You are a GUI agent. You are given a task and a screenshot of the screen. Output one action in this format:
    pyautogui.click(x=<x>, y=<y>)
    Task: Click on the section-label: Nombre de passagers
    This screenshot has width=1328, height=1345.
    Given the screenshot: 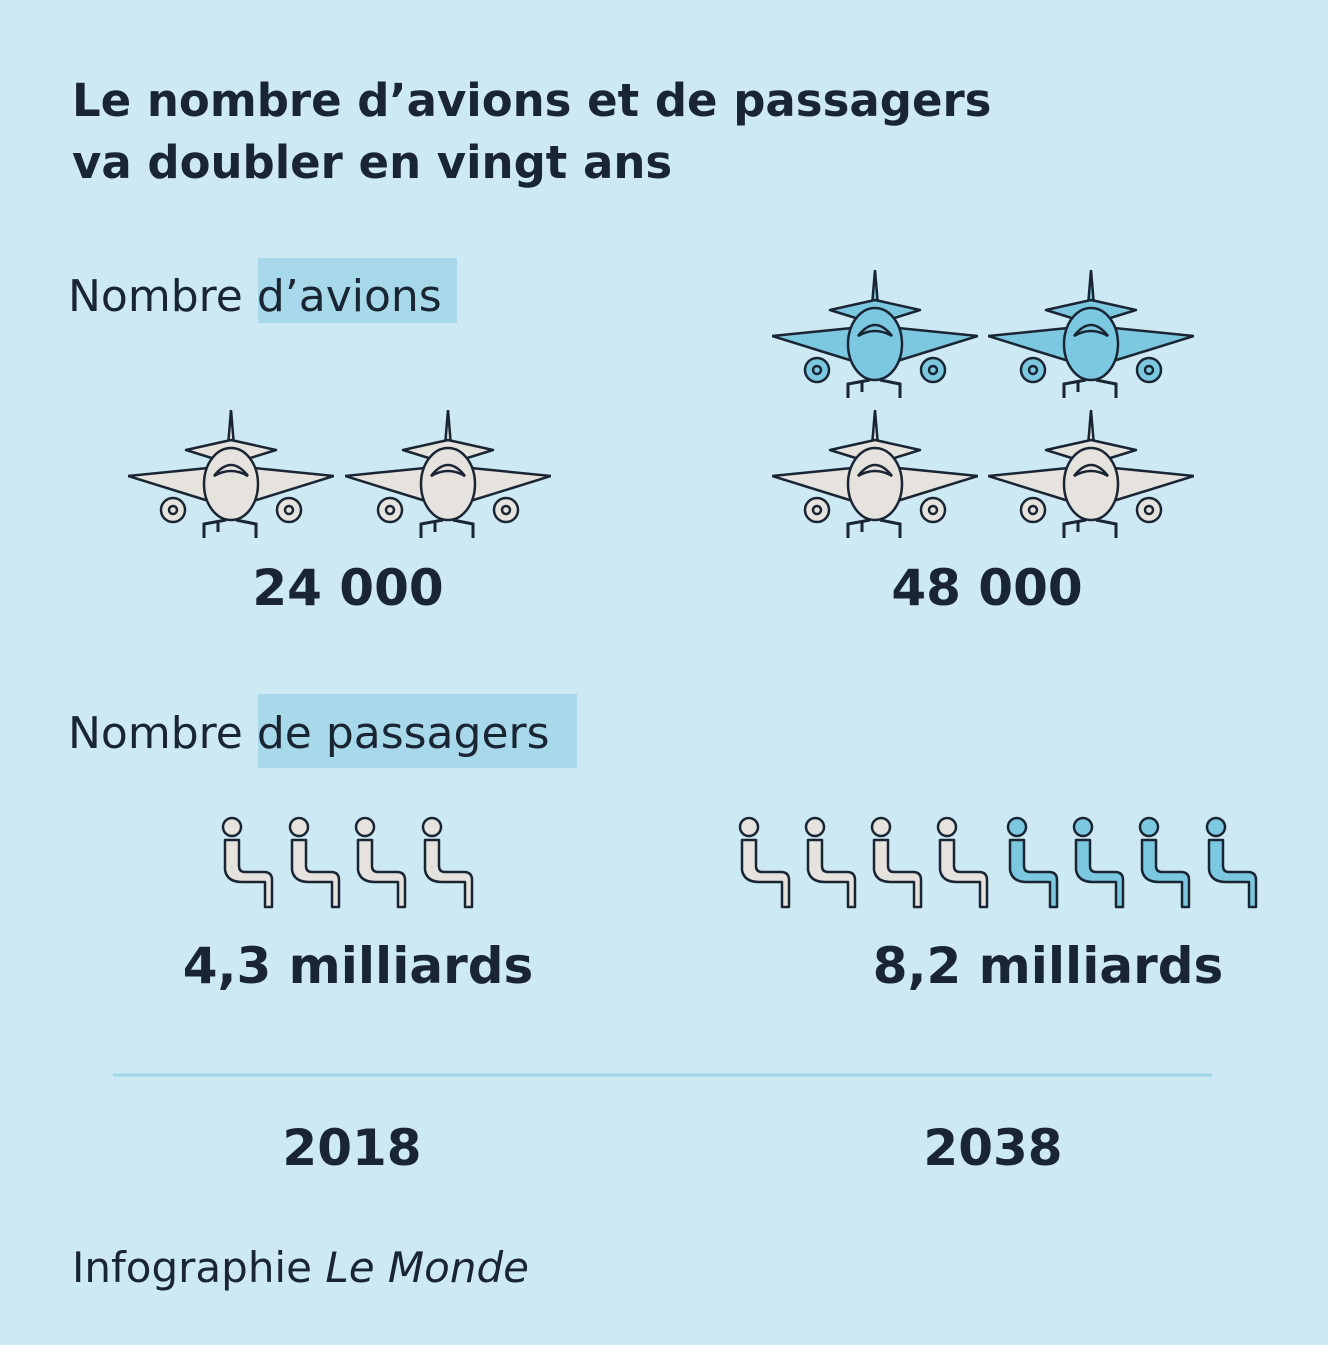 What is the action you would take?
    pyautogui.click(x=309, y=733)
    